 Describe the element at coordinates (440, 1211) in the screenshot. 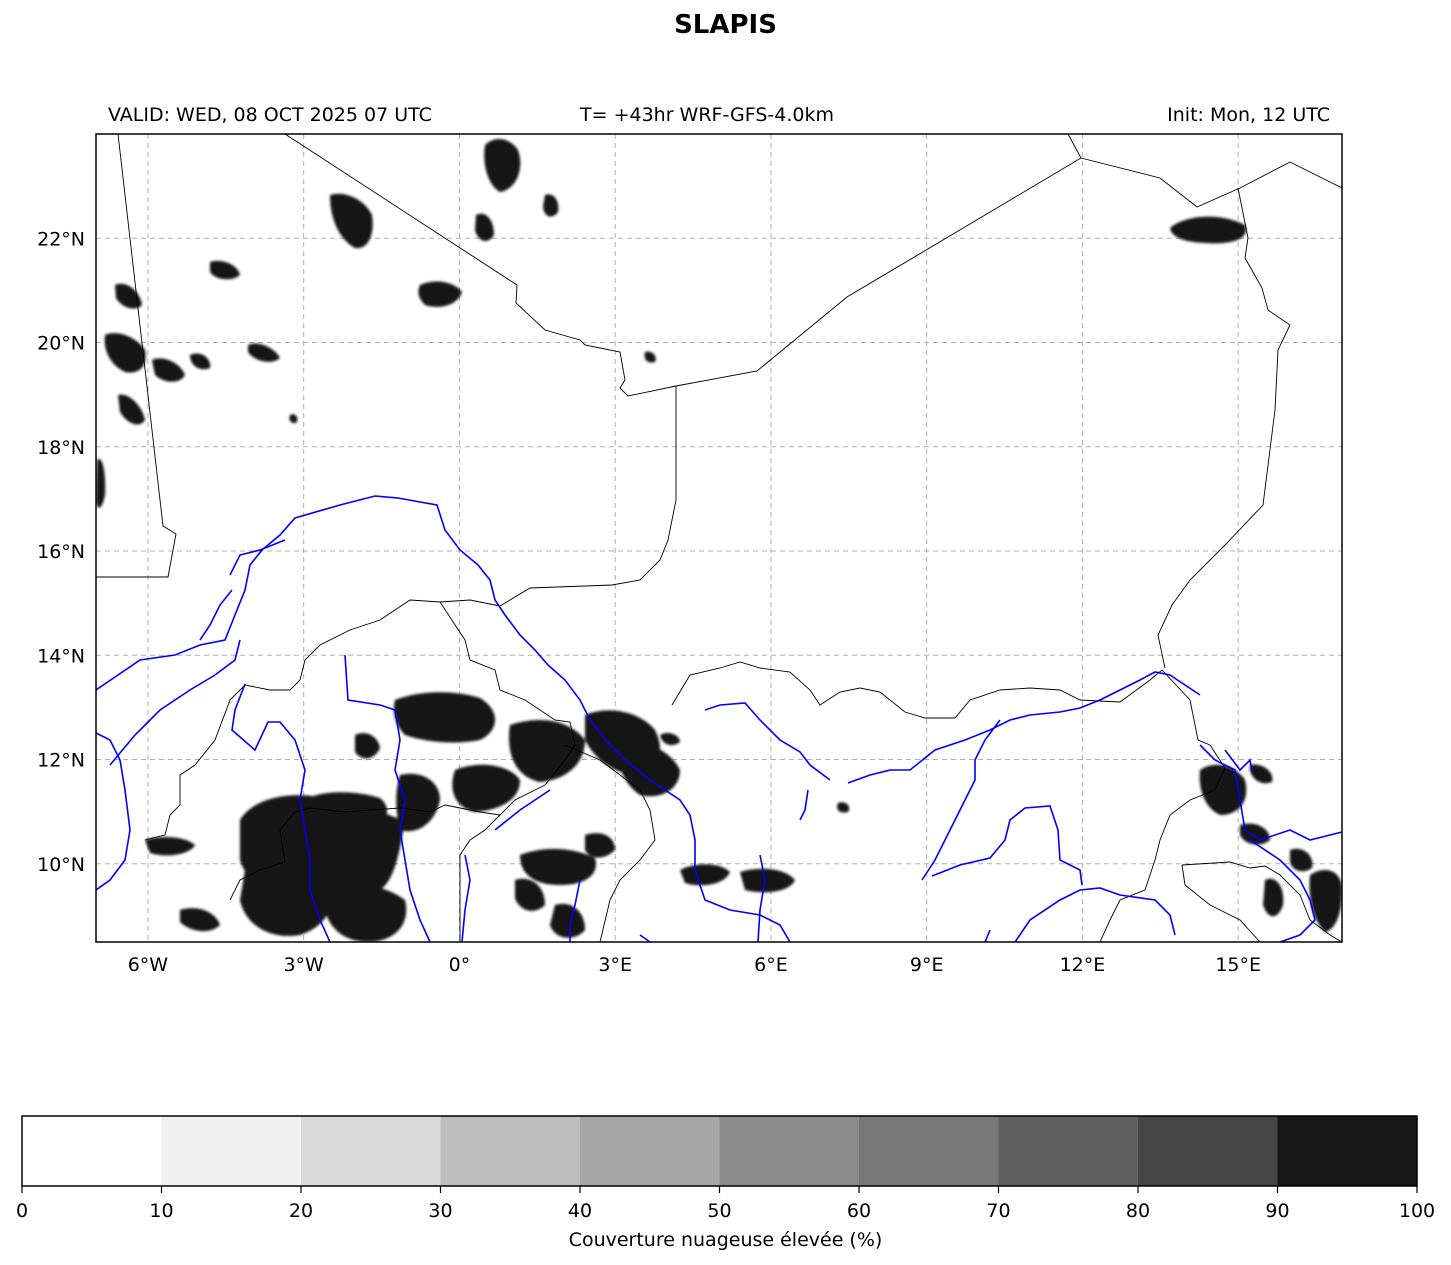

I see `colorbar-tick-label: 30` at that location.